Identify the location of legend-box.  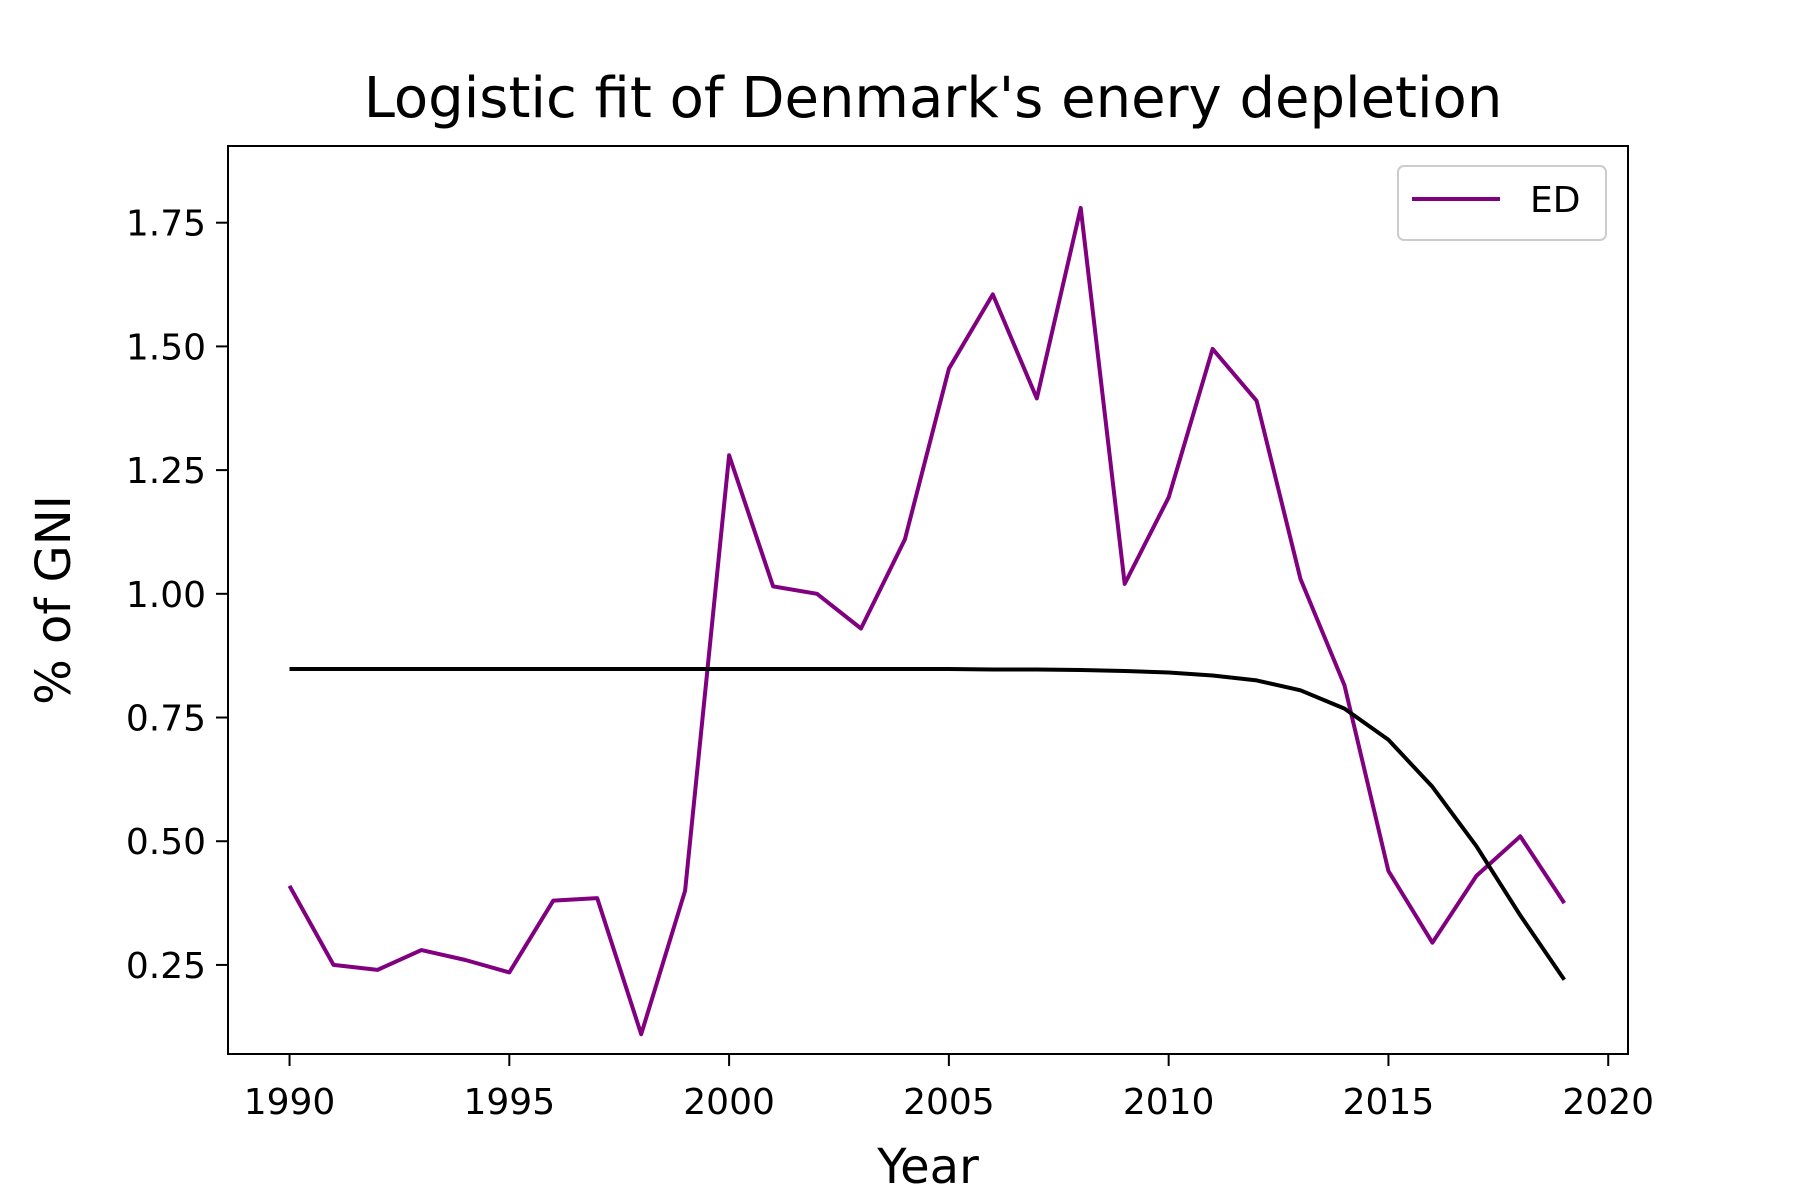
(1502, 203).